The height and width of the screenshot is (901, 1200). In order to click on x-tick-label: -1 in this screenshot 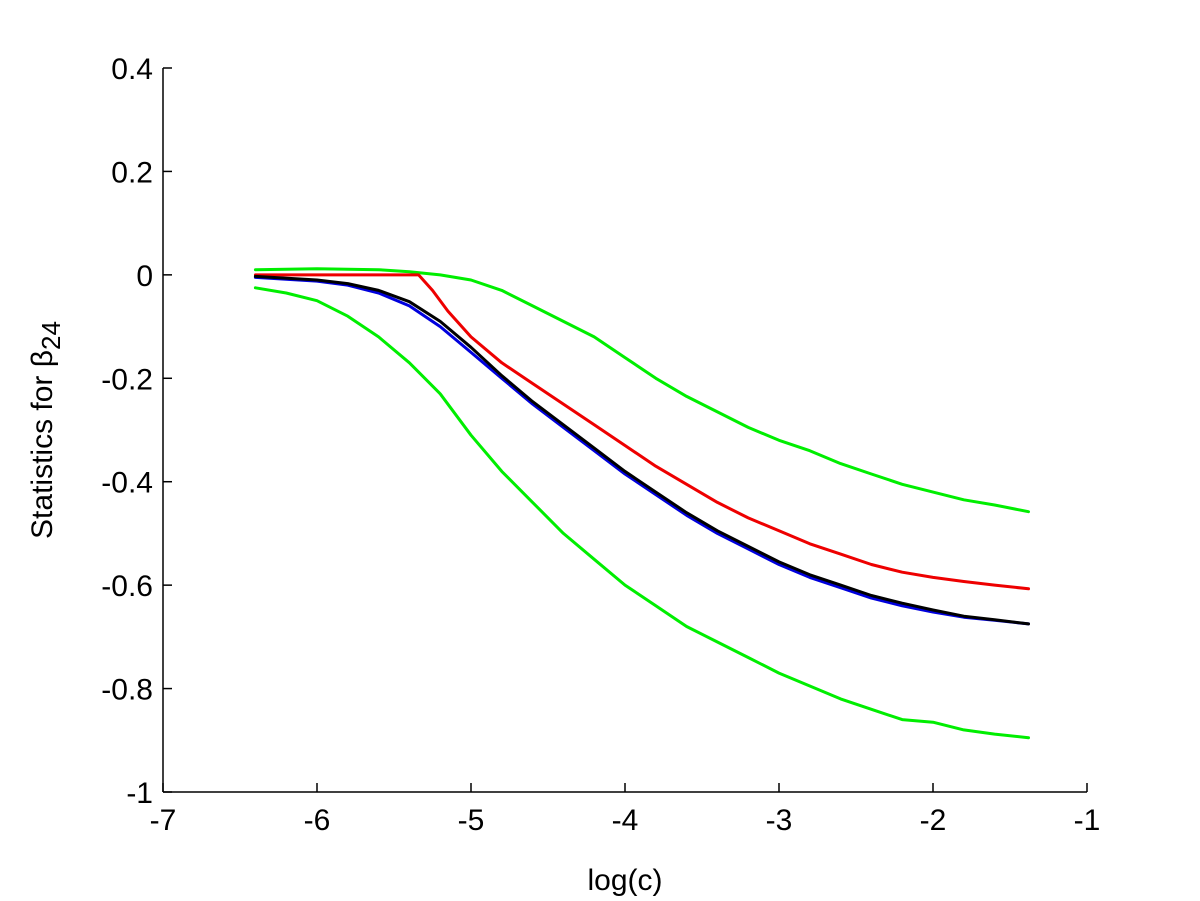, I will do `click(1087, 820)`.